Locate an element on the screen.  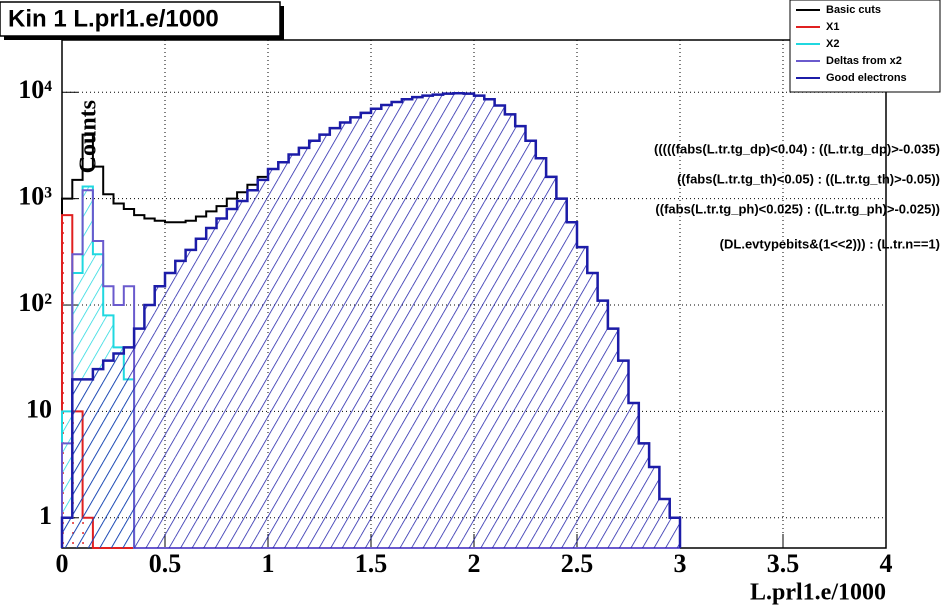
x-tick-label: 2 is located at coordinates (474, 563).